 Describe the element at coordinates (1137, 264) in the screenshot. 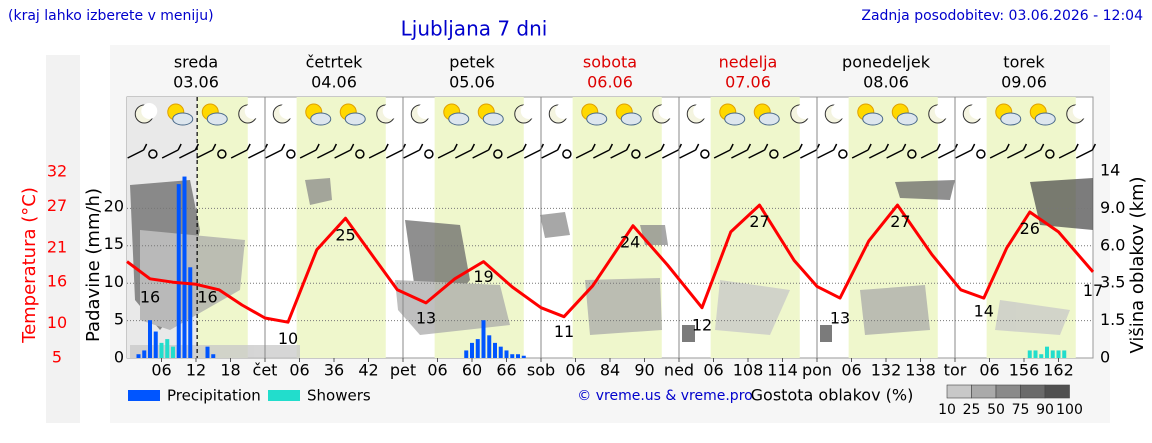

I see `cloud-axis-title: Višina oblakov (km)` at that location.